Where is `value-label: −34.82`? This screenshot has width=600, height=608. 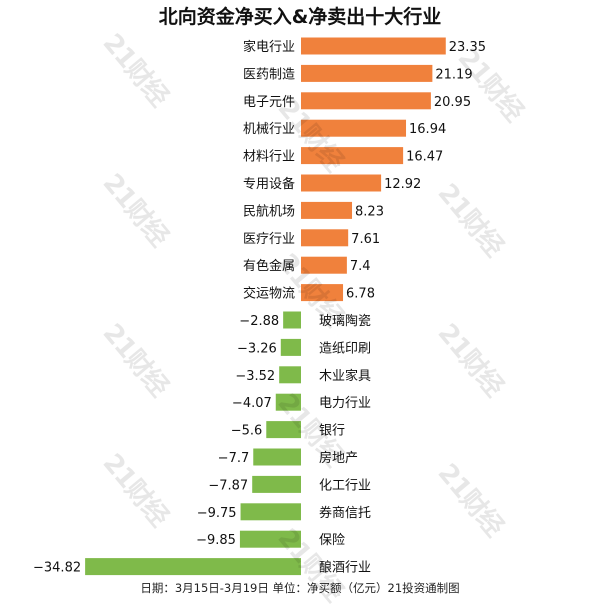 value-label: −34.82 is located at coordinates (57, 568).